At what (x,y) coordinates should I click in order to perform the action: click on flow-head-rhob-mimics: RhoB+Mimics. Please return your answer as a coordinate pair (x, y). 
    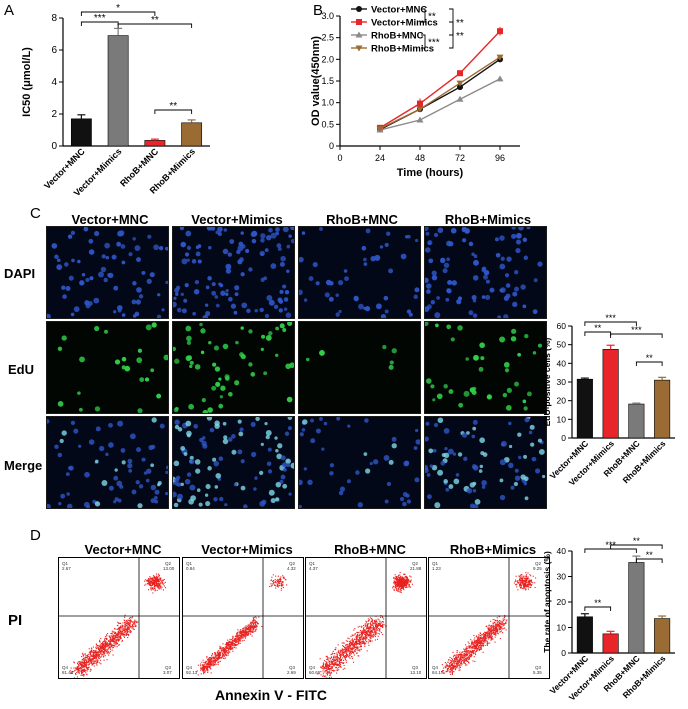
    Looking at the image, I should click on (493, 549).